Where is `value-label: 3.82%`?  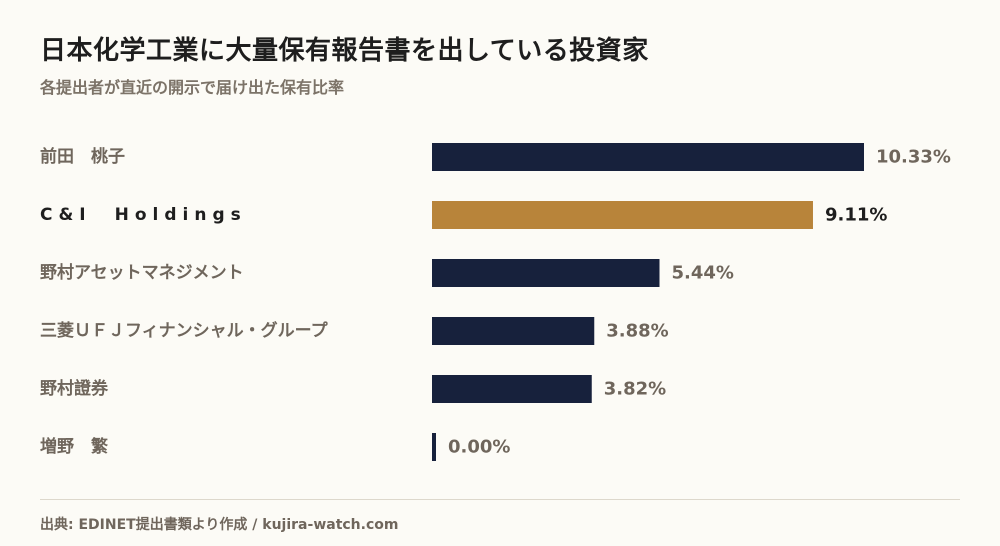 value-label: 3.82% is located at coordinates (635, 389).